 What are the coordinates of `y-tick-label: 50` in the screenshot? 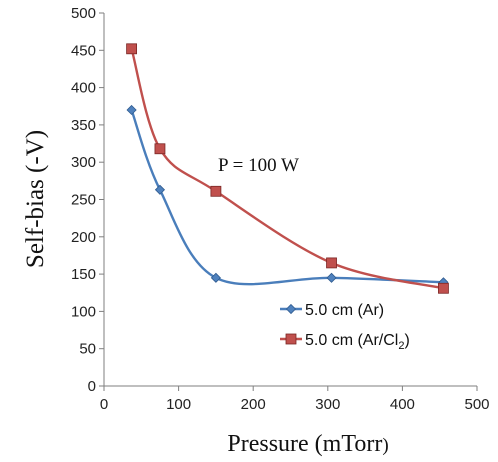 It's located at (87, 349).